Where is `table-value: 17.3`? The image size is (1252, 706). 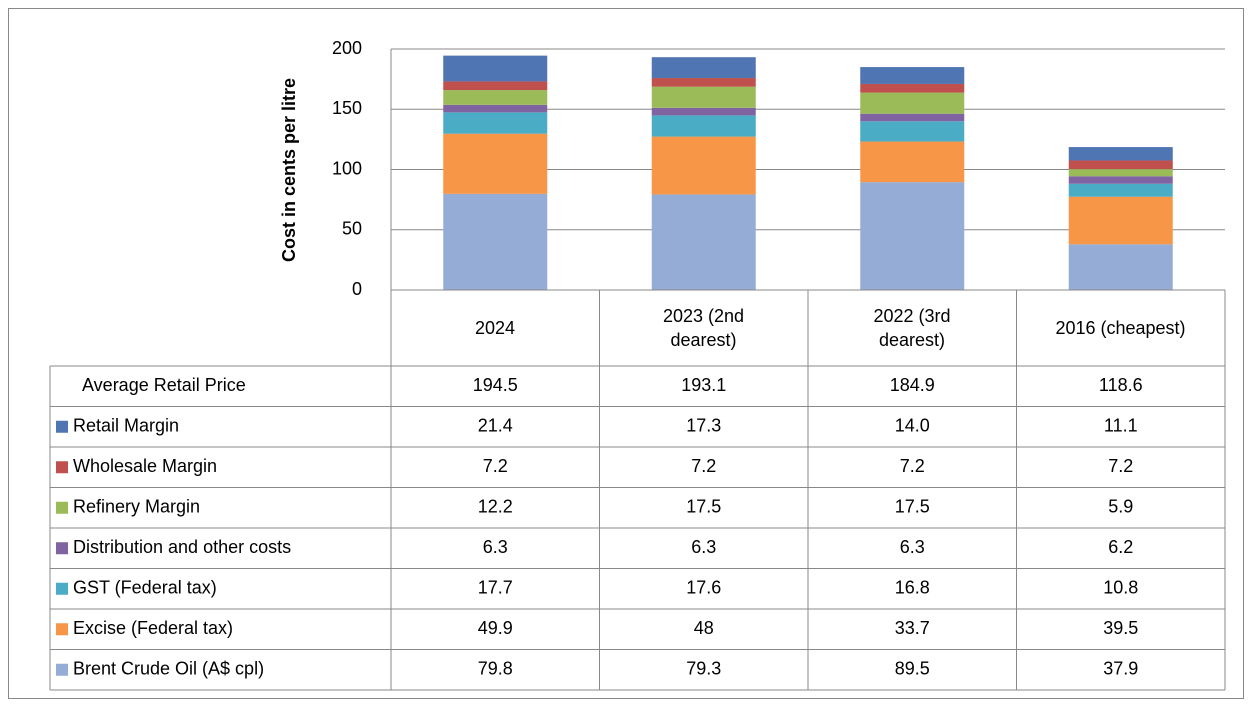
table-value: 17.3 is located at coordinates (703, 426).